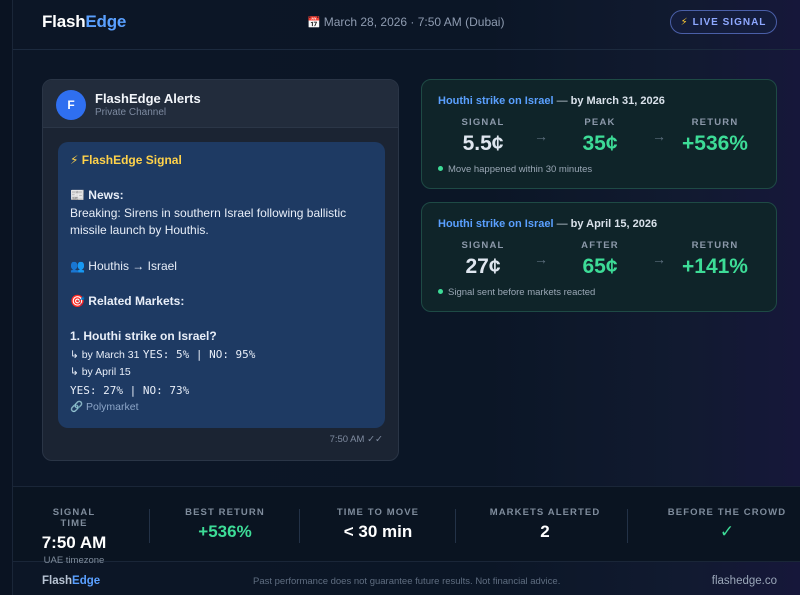  Describe the element at coordinates (105, 354) in the screenshot. I see `market-sub-march-label: ↳ by March 31` at that location.